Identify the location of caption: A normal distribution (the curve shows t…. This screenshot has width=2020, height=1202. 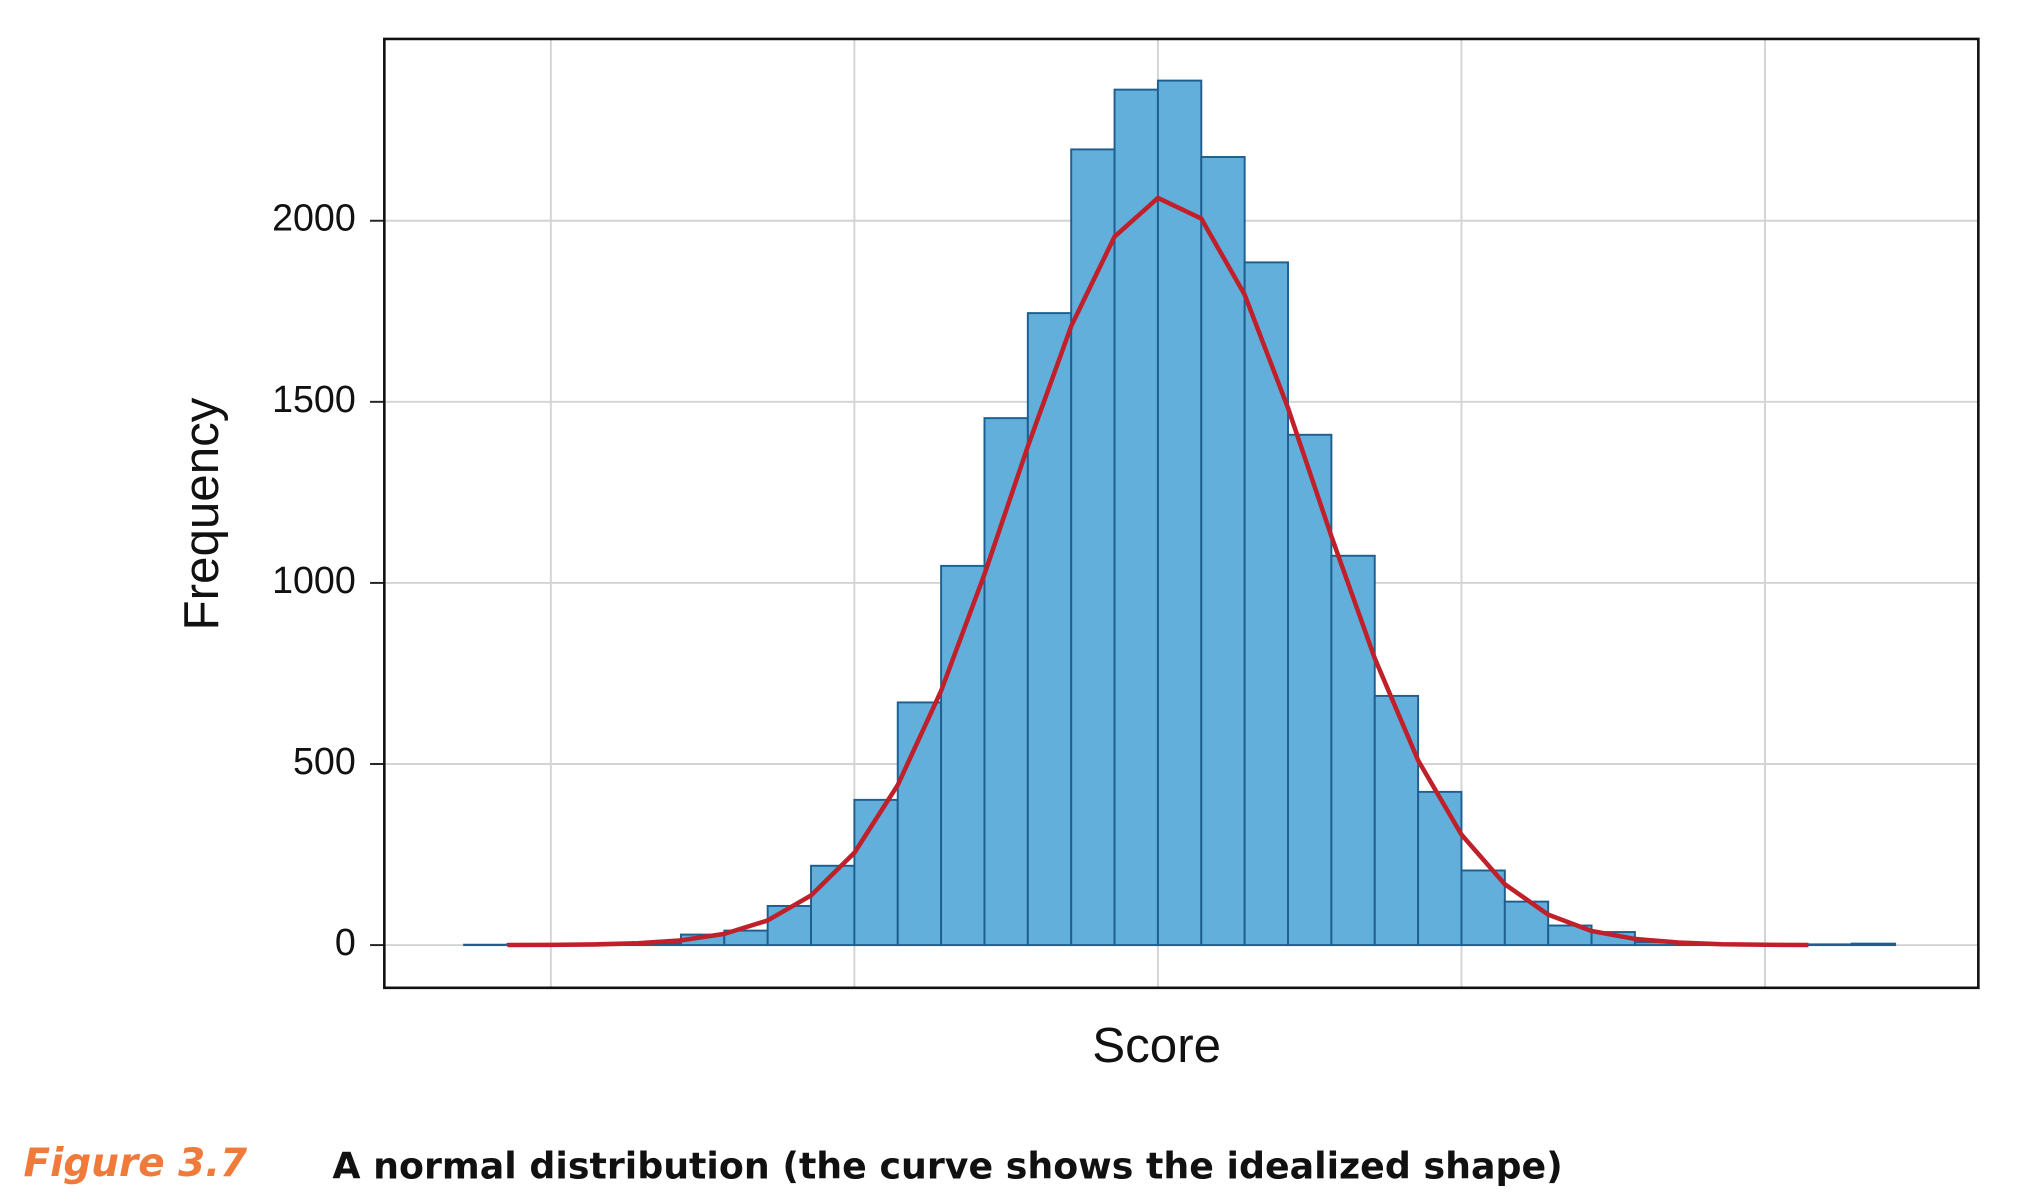
(947, 1165).